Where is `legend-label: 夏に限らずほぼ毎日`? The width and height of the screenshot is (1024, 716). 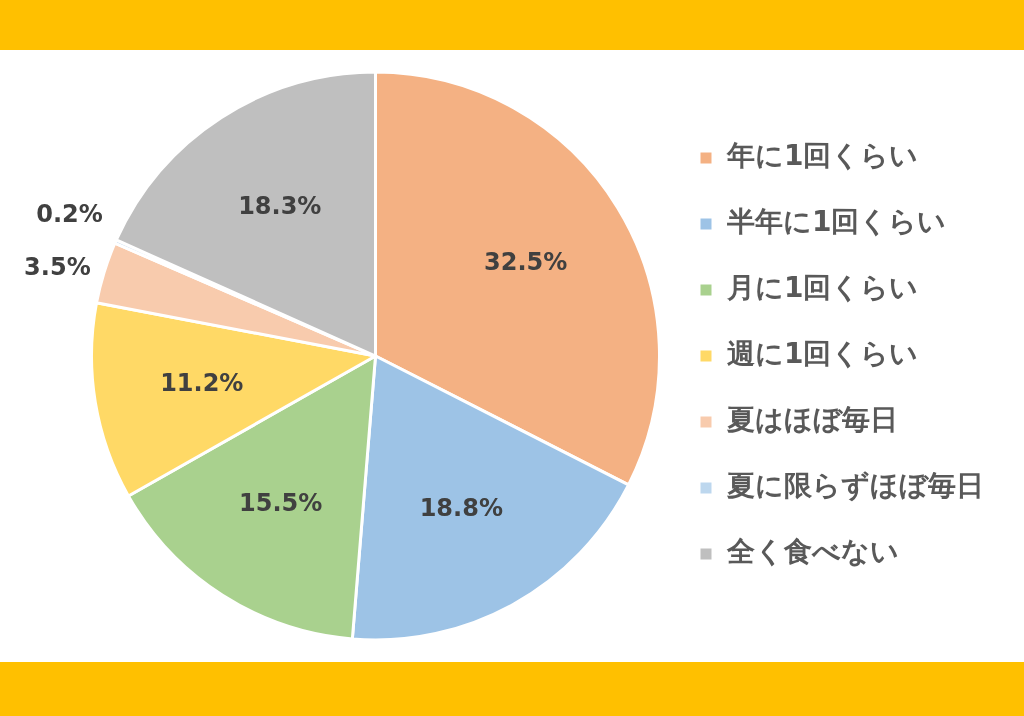 legend-label: 夏に限らずほぼ毎日 is located at coordinates (855, 486).